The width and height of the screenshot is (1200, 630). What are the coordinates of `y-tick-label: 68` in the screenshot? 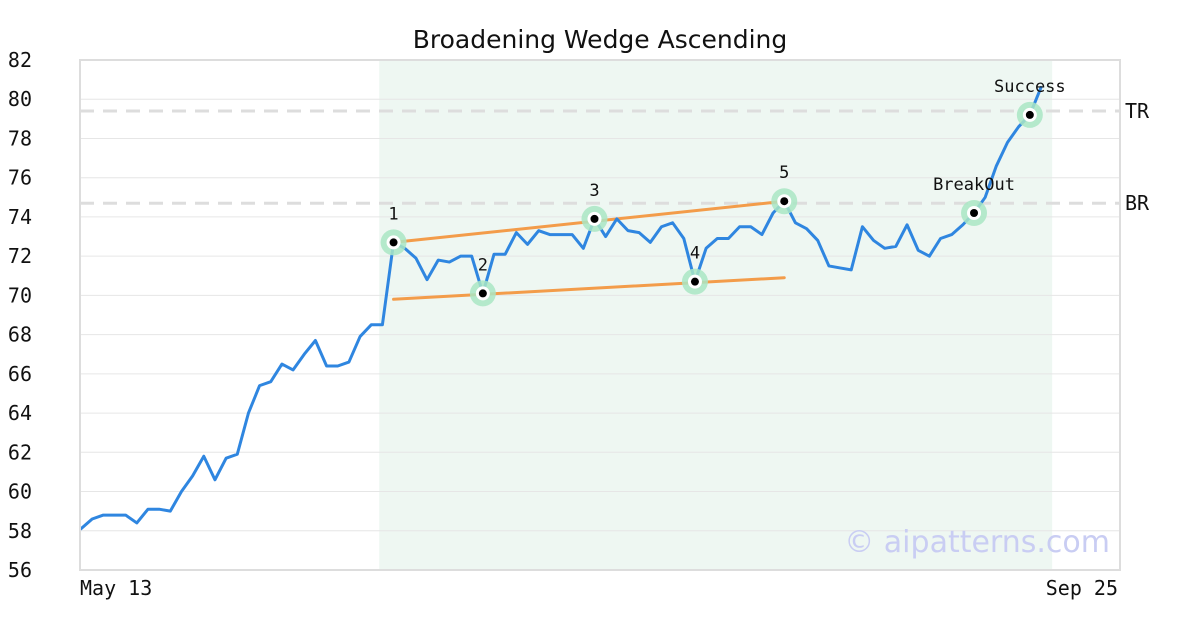 It's located at (20, 335).